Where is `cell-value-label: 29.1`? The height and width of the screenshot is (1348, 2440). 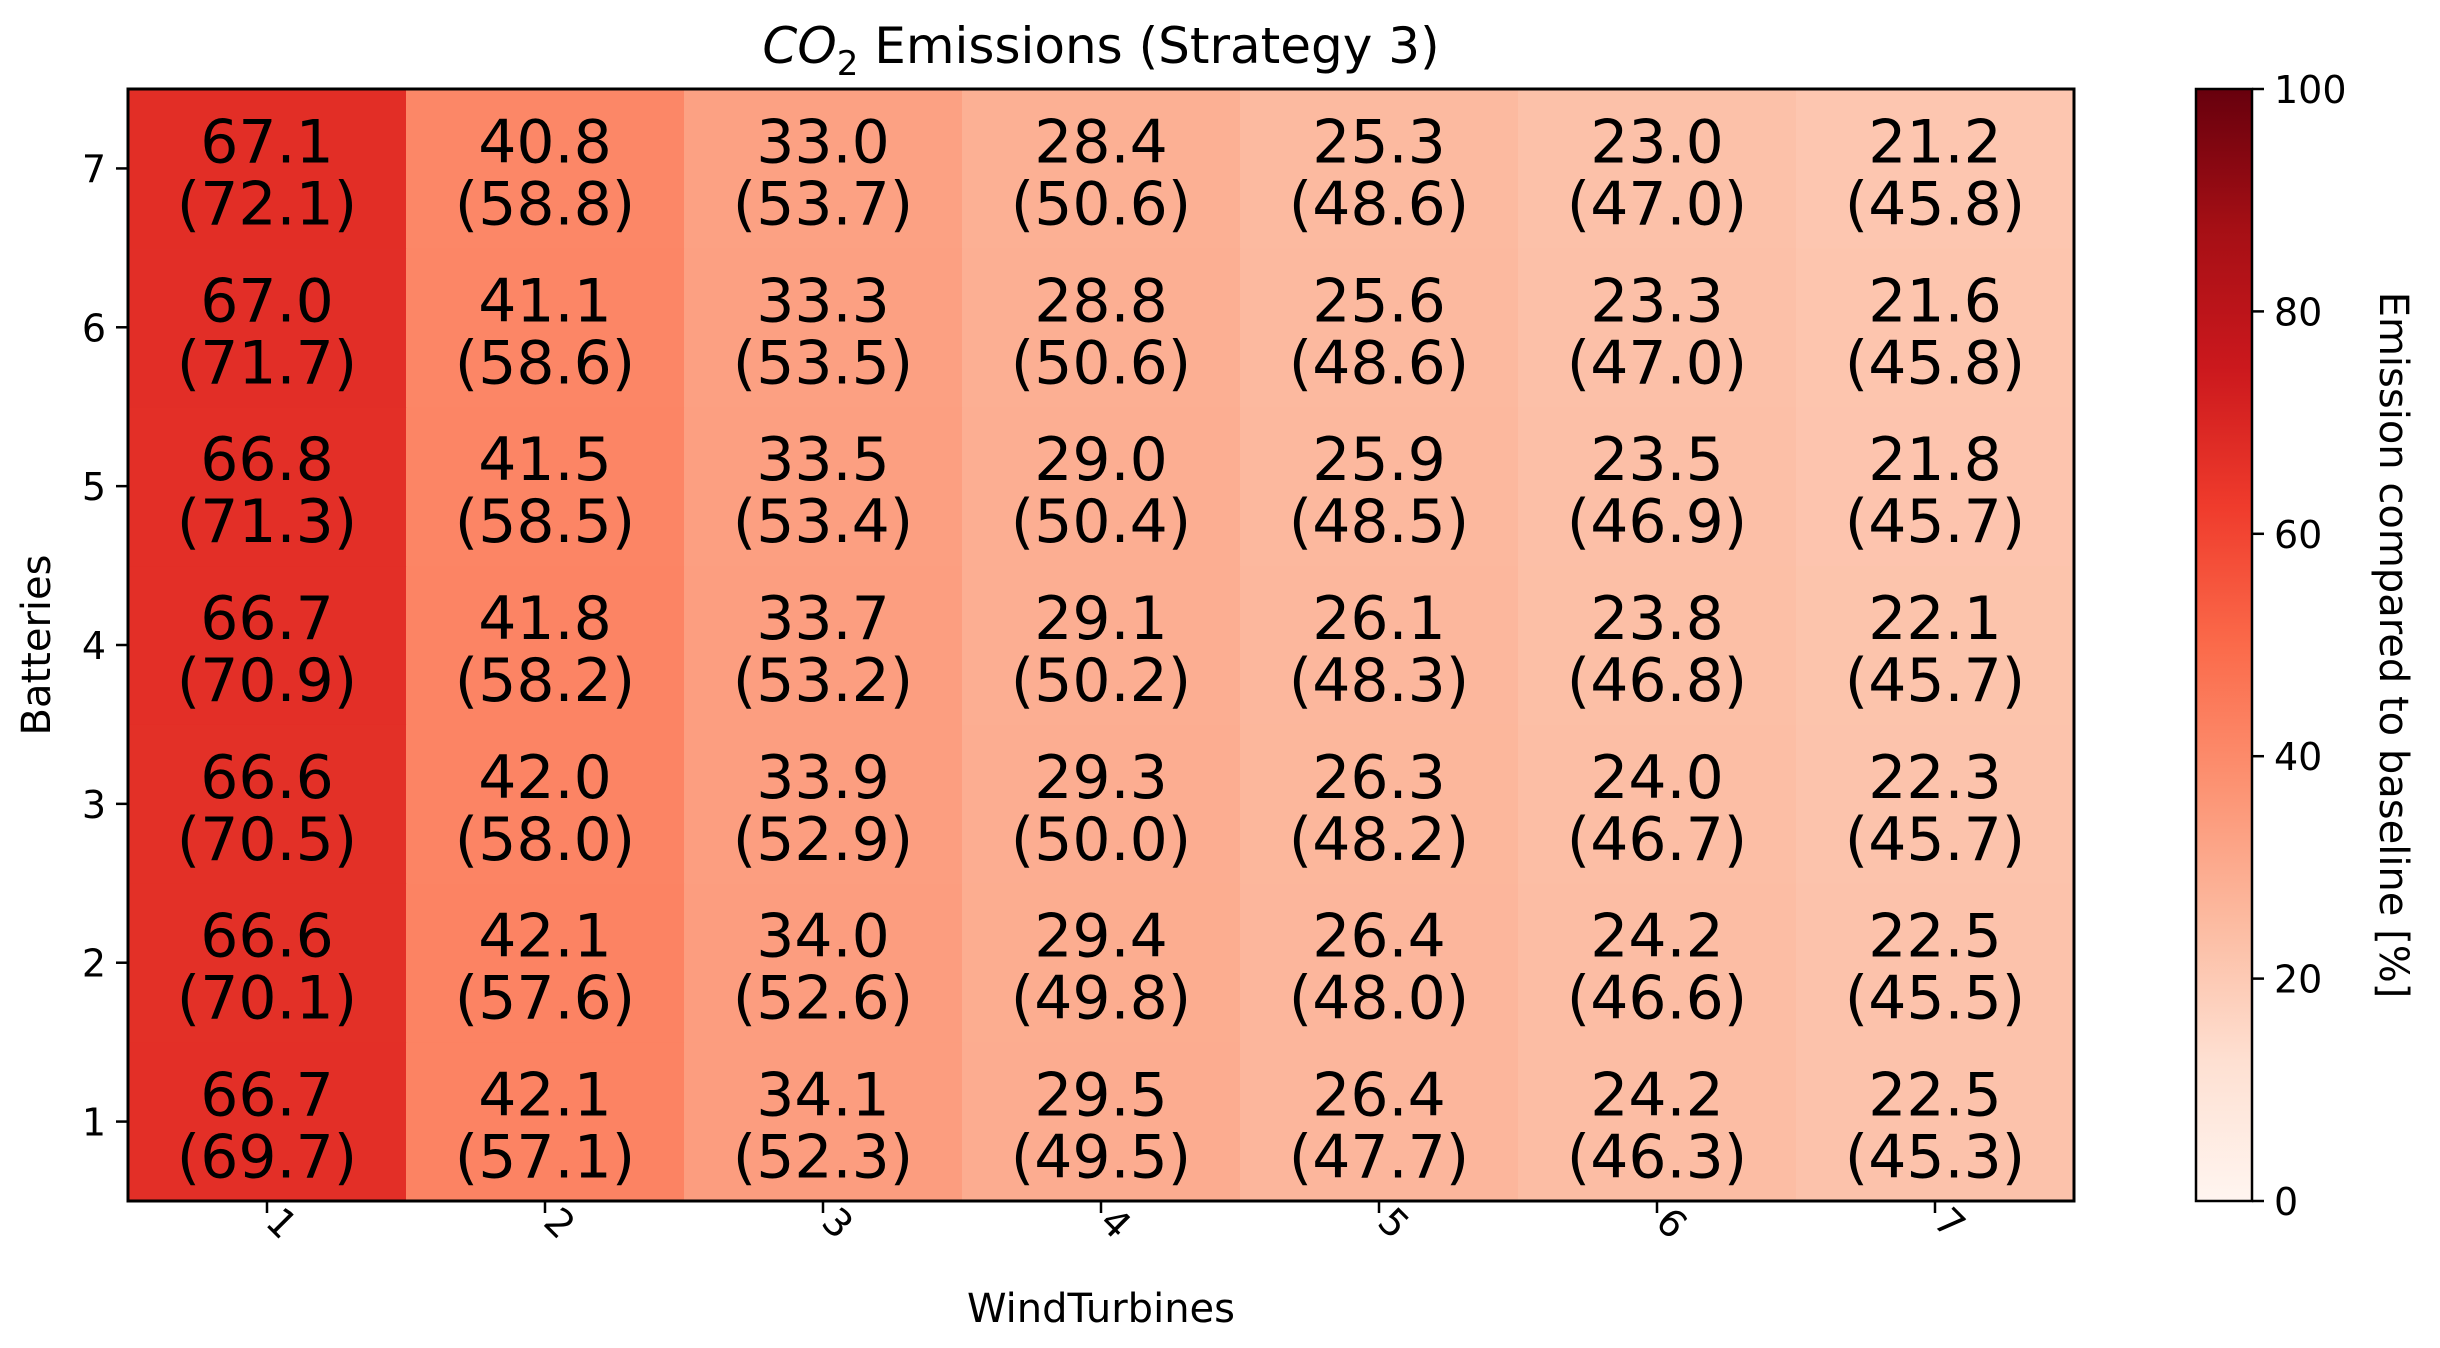
cell-value-label: 29.1 is located at coordinates (1101, 619).